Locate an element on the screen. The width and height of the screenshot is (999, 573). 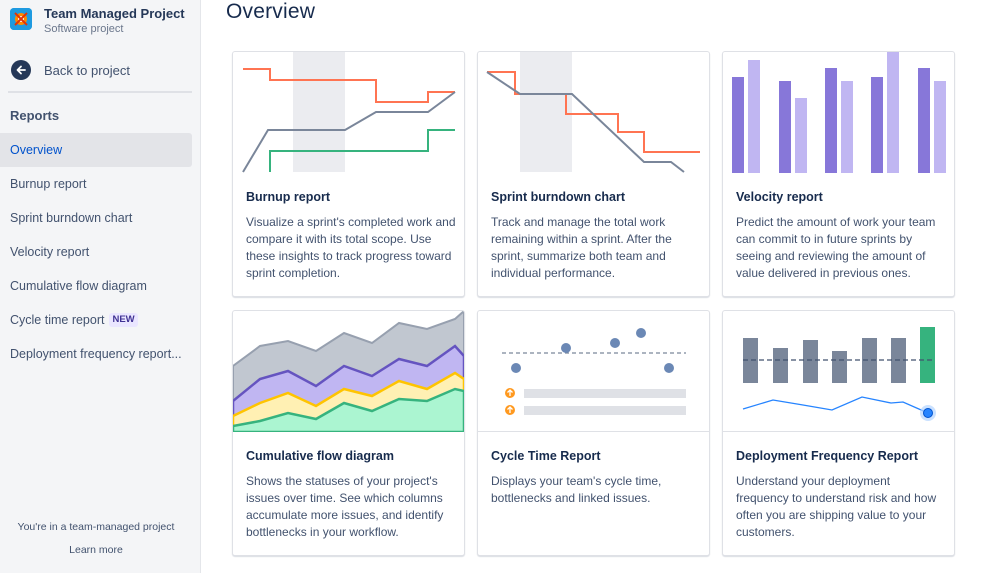
burndown-chart-illustration is located at coordinates (593, 112).